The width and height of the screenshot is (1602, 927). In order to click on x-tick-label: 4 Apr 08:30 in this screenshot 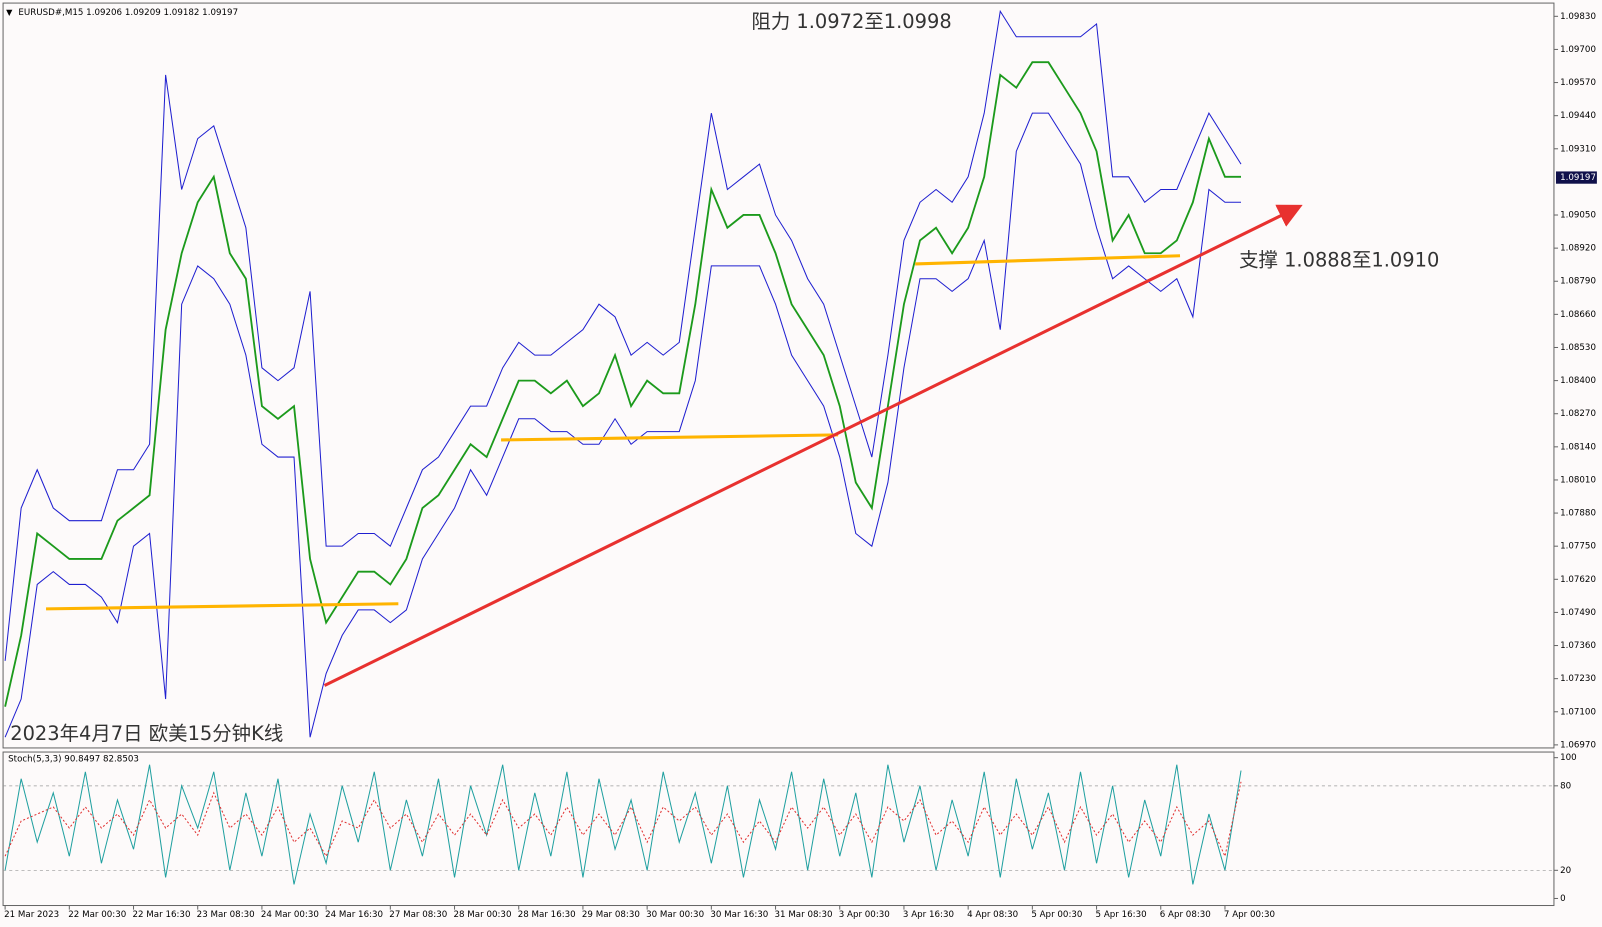, I will do `click(992, 915)`.